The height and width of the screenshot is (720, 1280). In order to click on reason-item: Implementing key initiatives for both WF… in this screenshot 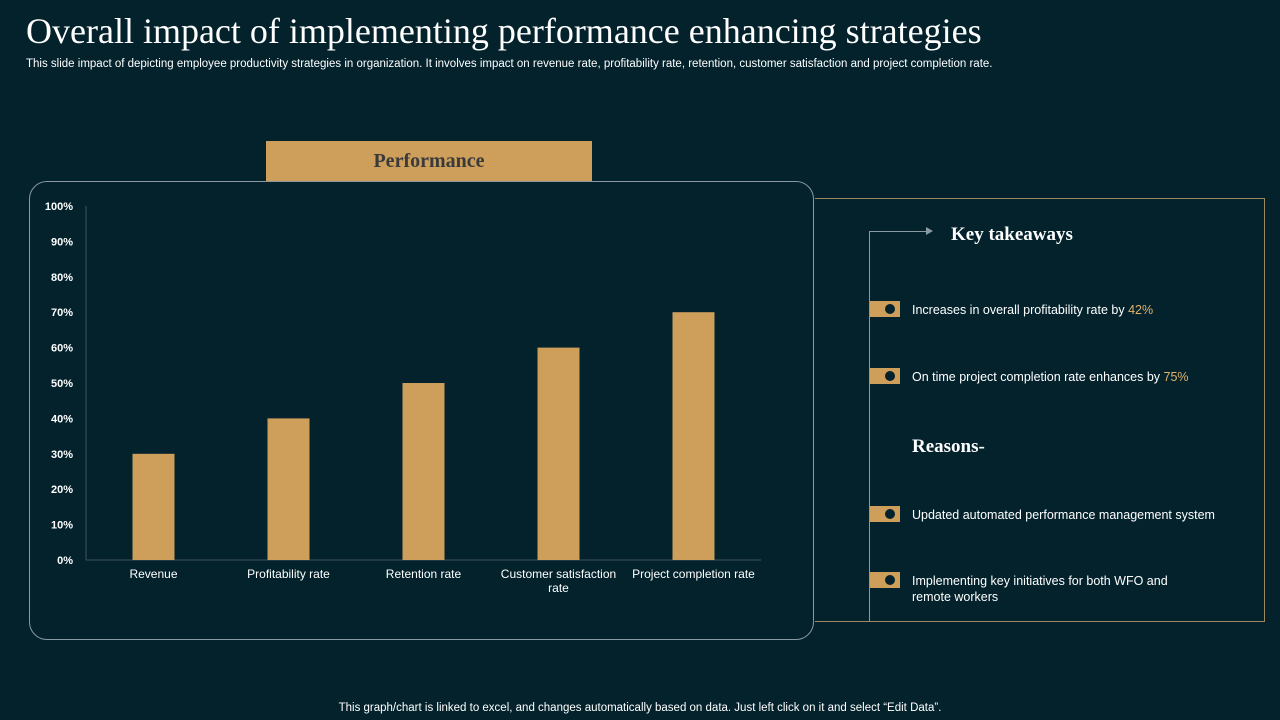, I will do `click(1040, 589)`.